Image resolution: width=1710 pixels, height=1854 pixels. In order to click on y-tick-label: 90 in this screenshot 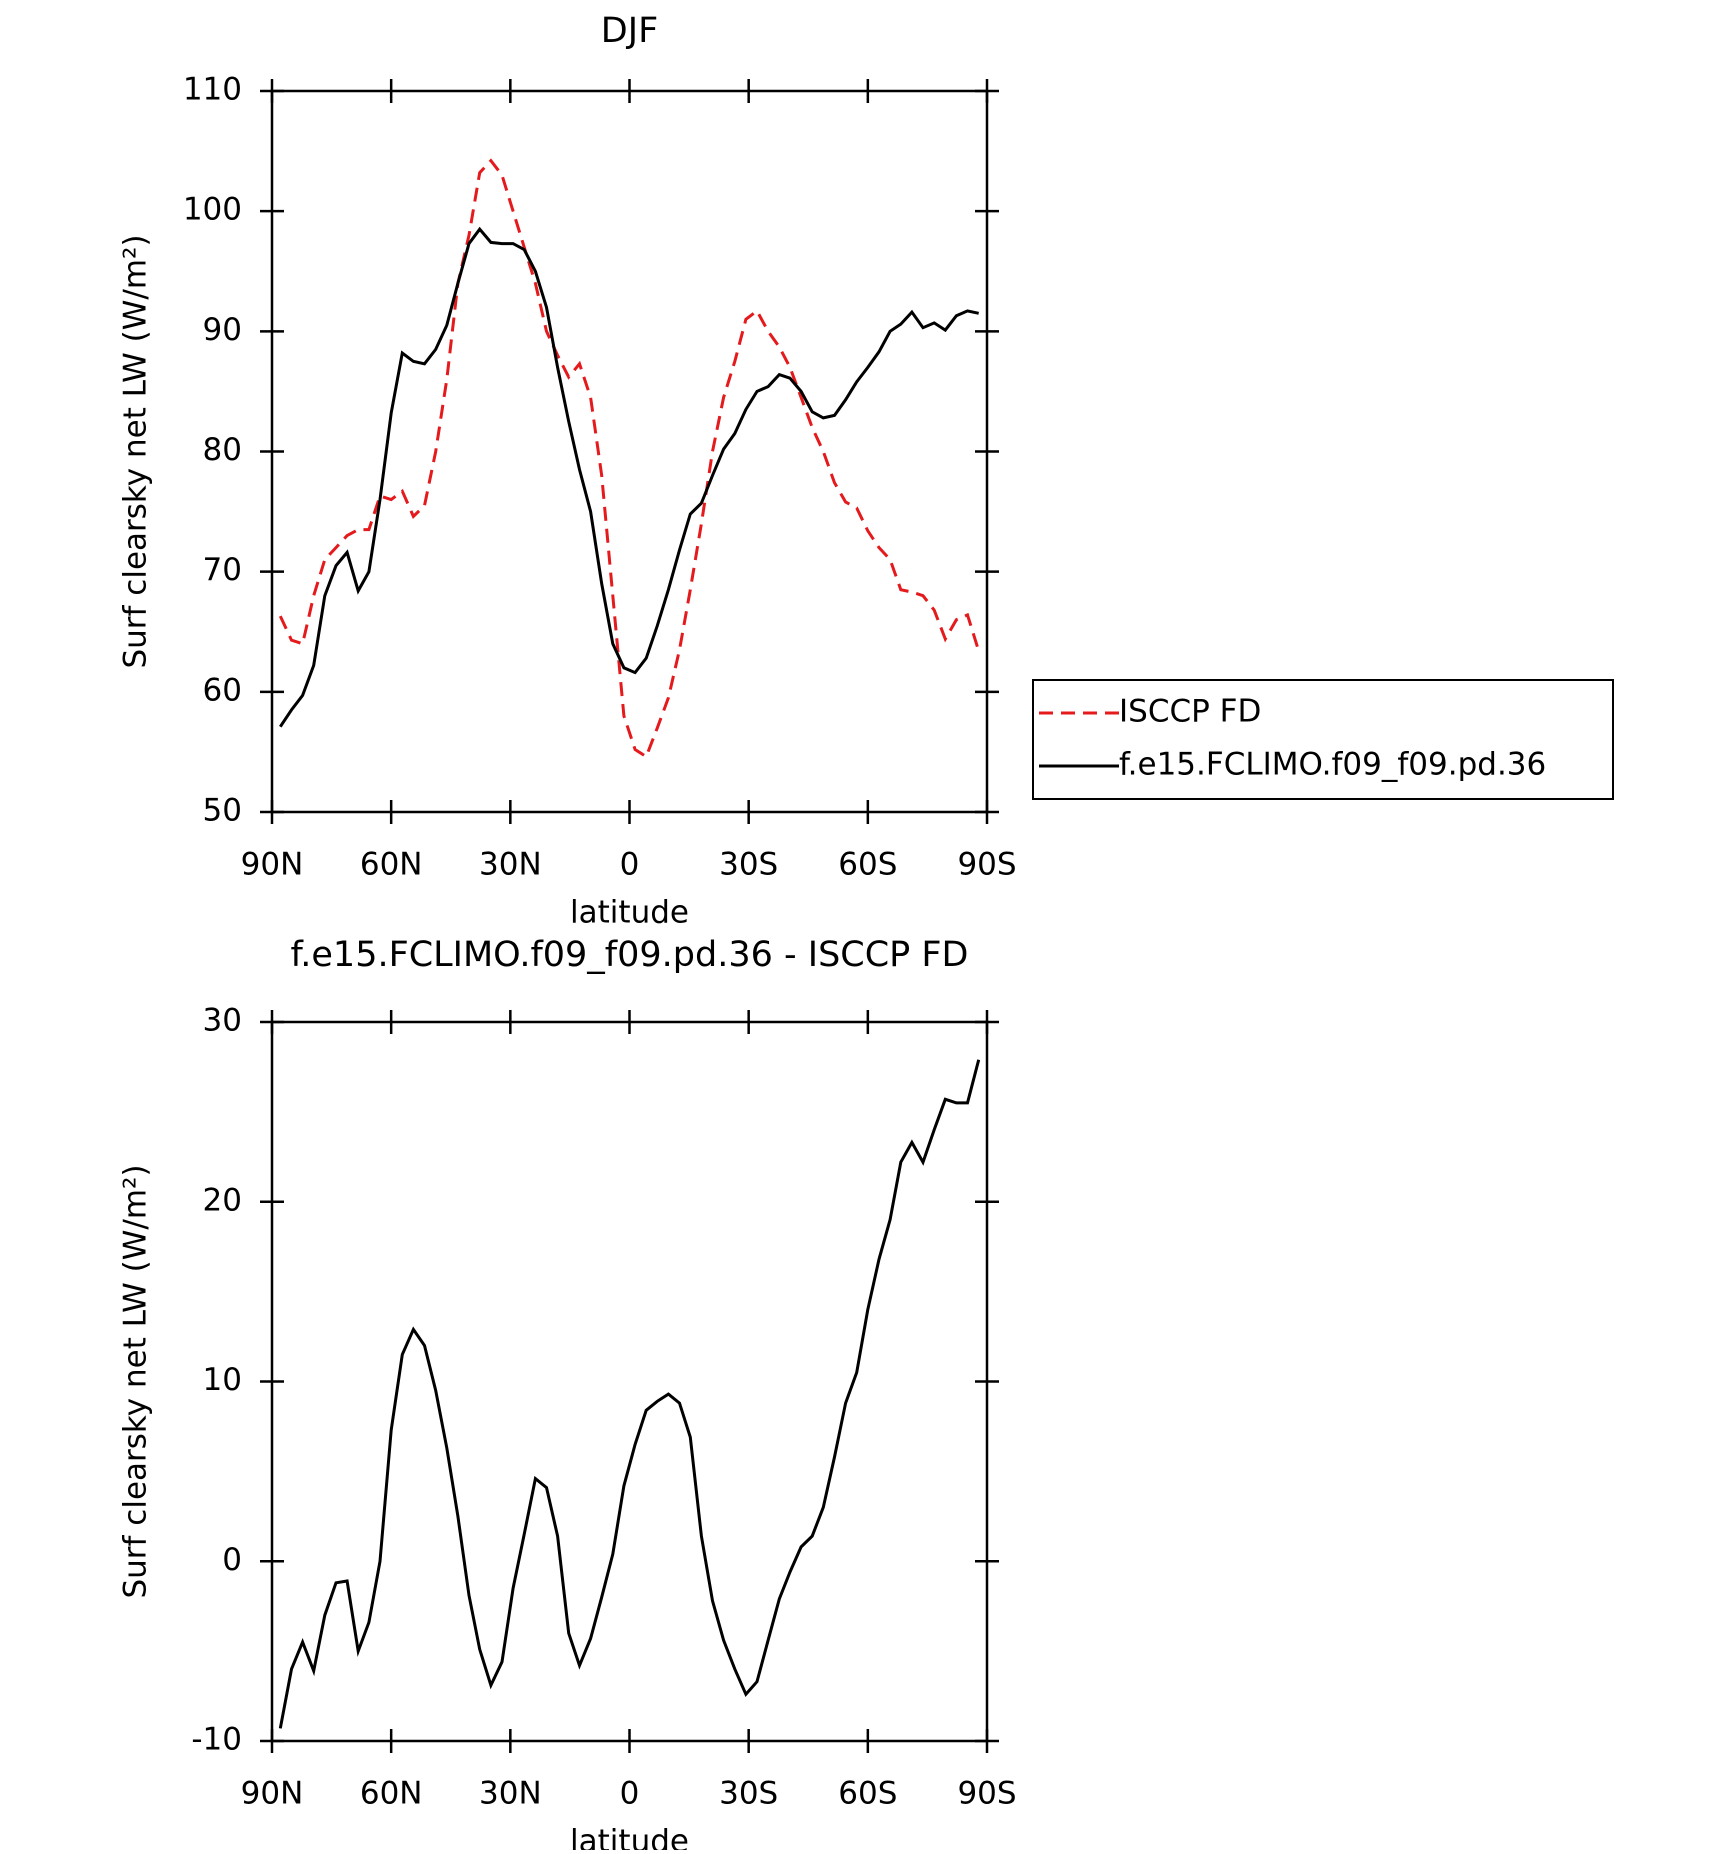, I will do `click(222, 330)`.